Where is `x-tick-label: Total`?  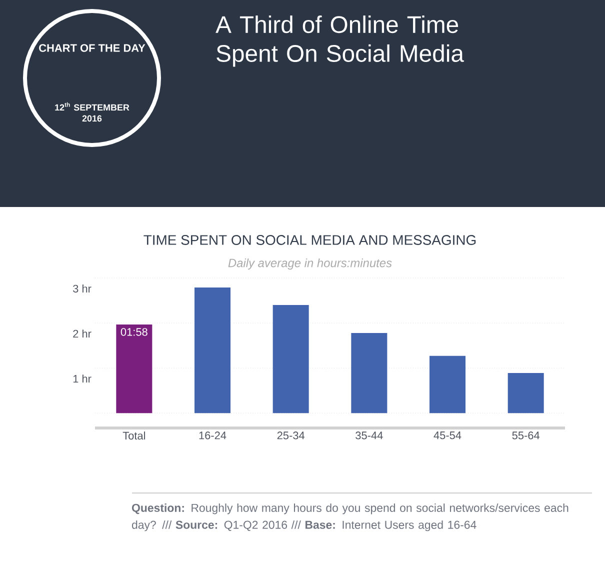 x-tick-label: Total is located at coordinates (134, 436).